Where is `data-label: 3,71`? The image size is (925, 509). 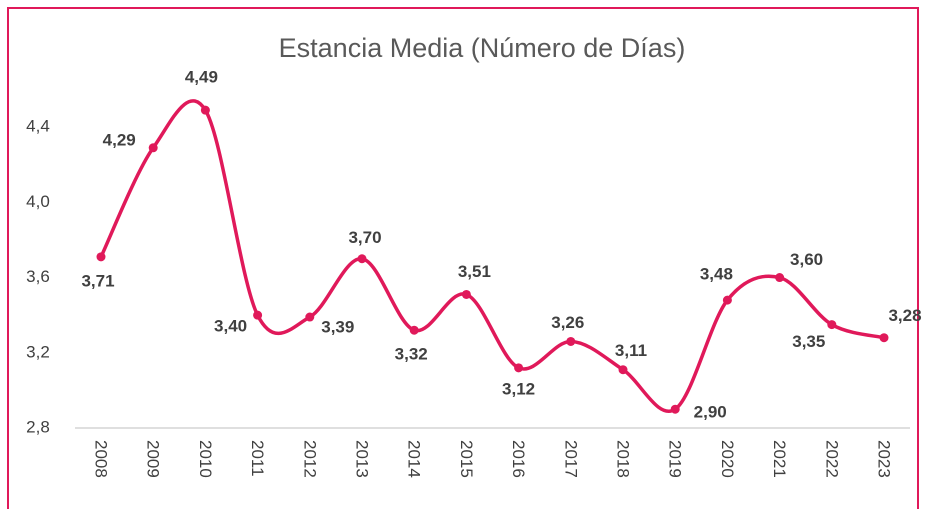
data-label: 3,71 is located at coordinates (97, 280).